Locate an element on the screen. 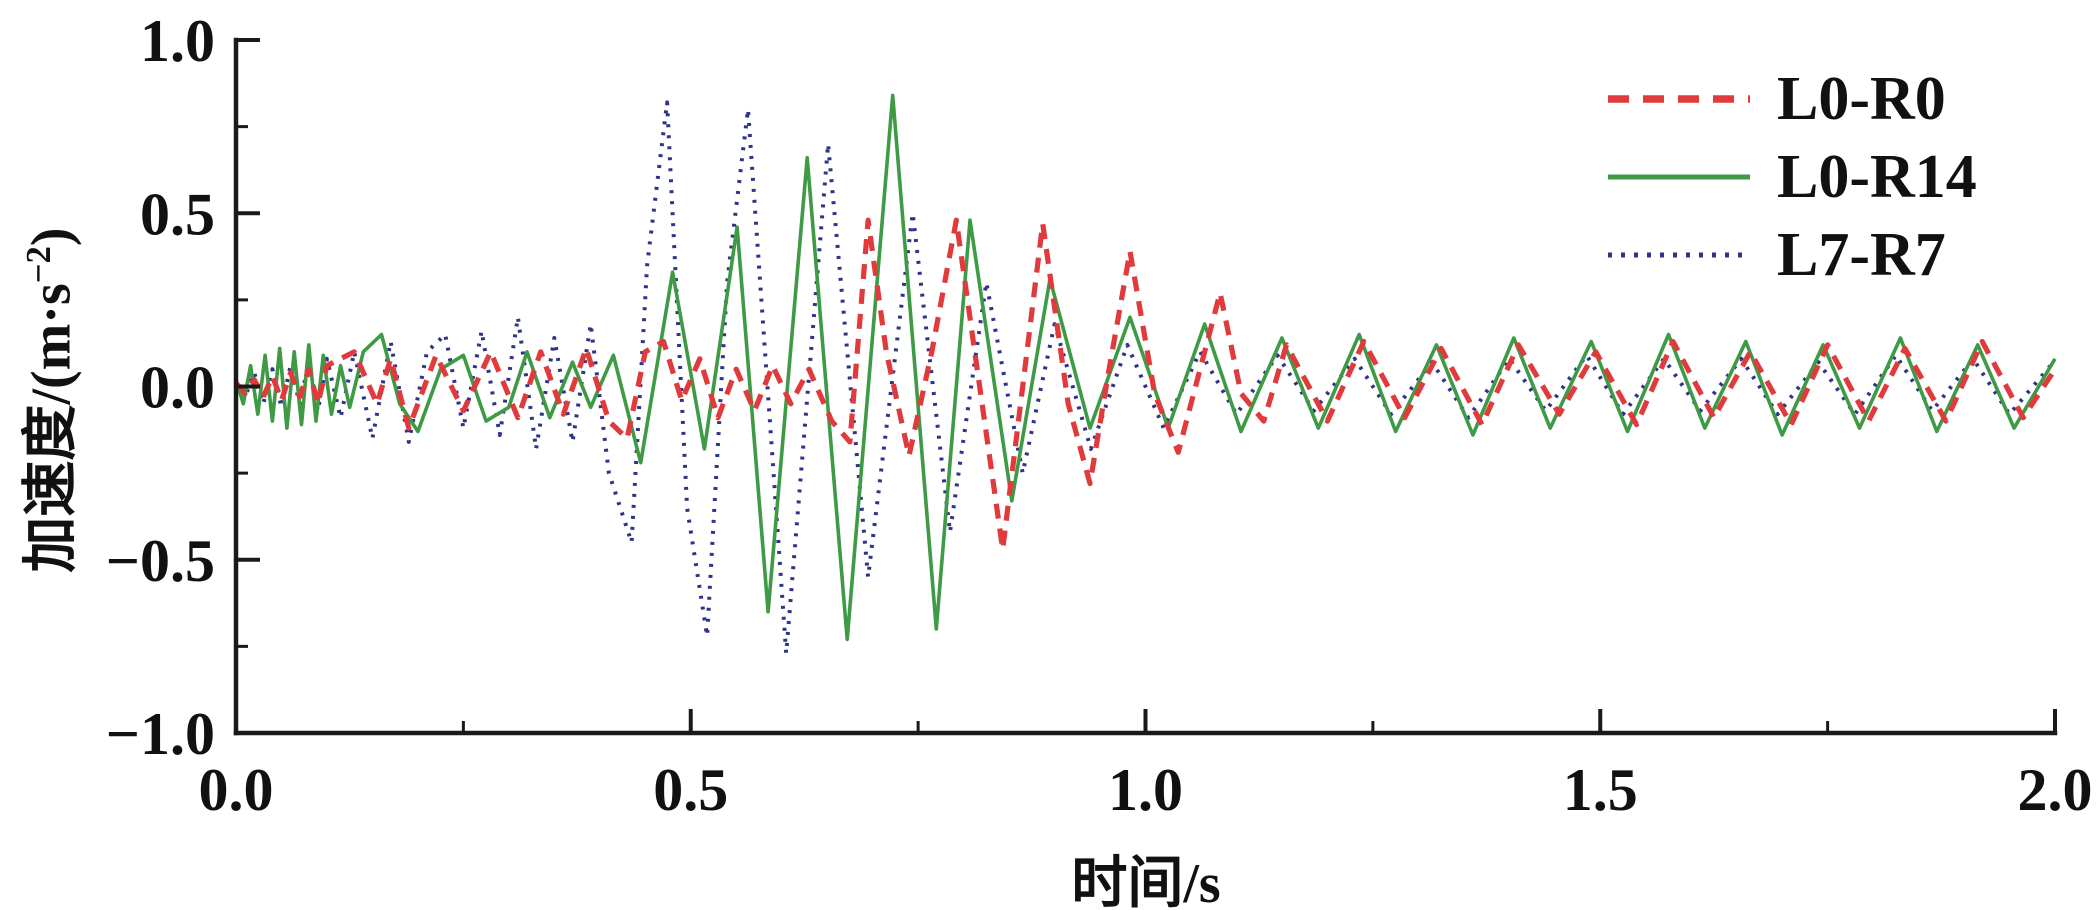 The height and width of the screenshot is (910, 2099). legend: L0-R0 L0-R14 L7-R7 is located at coordinates (1791, 177).